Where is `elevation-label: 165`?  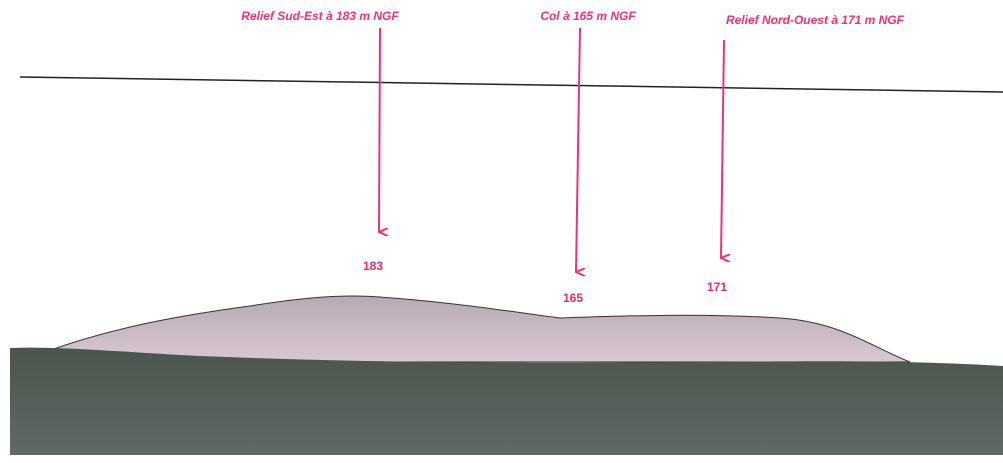
elevation-label: 165 is located at coordinates (573, 298).